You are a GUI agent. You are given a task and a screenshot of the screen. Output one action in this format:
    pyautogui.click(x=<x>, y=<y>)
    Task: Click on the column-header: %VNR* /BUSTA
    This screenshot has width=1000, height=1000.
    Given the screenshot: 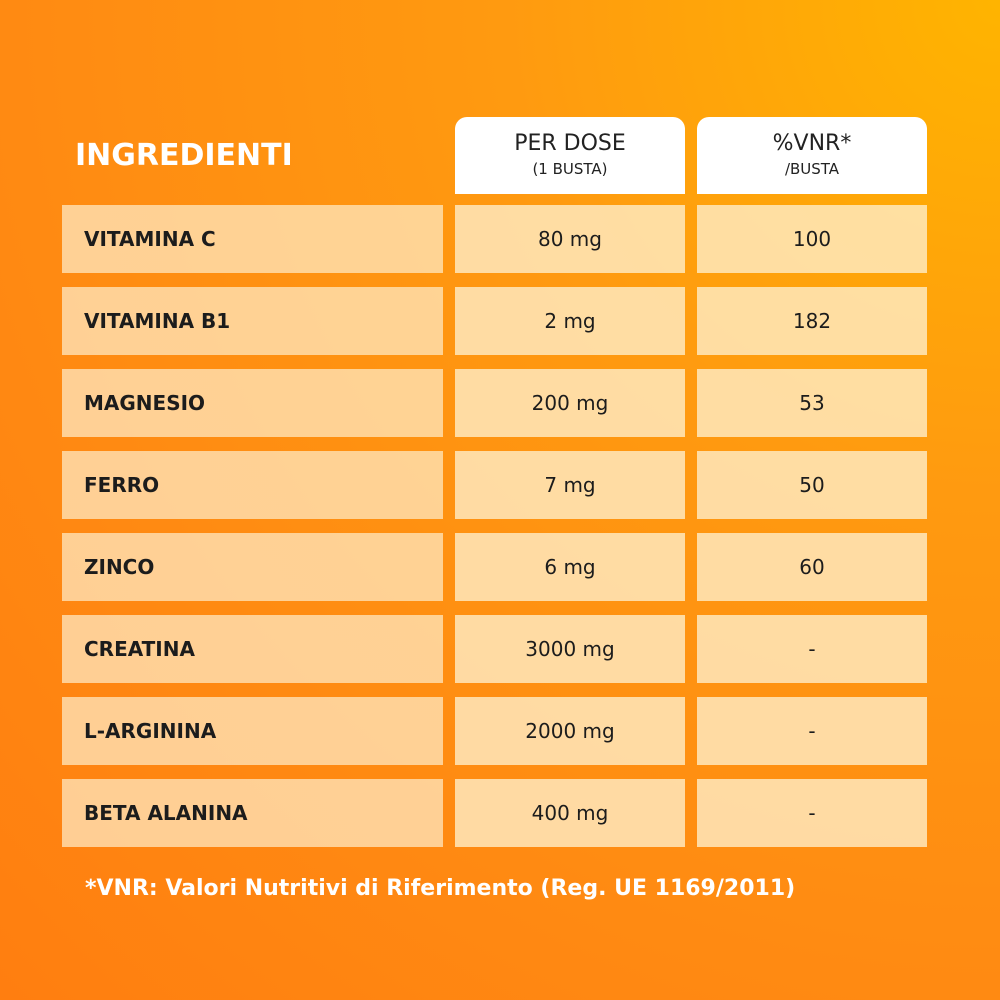 What is the action you would take?
    pyautogui.click(x=812, y=155)
    